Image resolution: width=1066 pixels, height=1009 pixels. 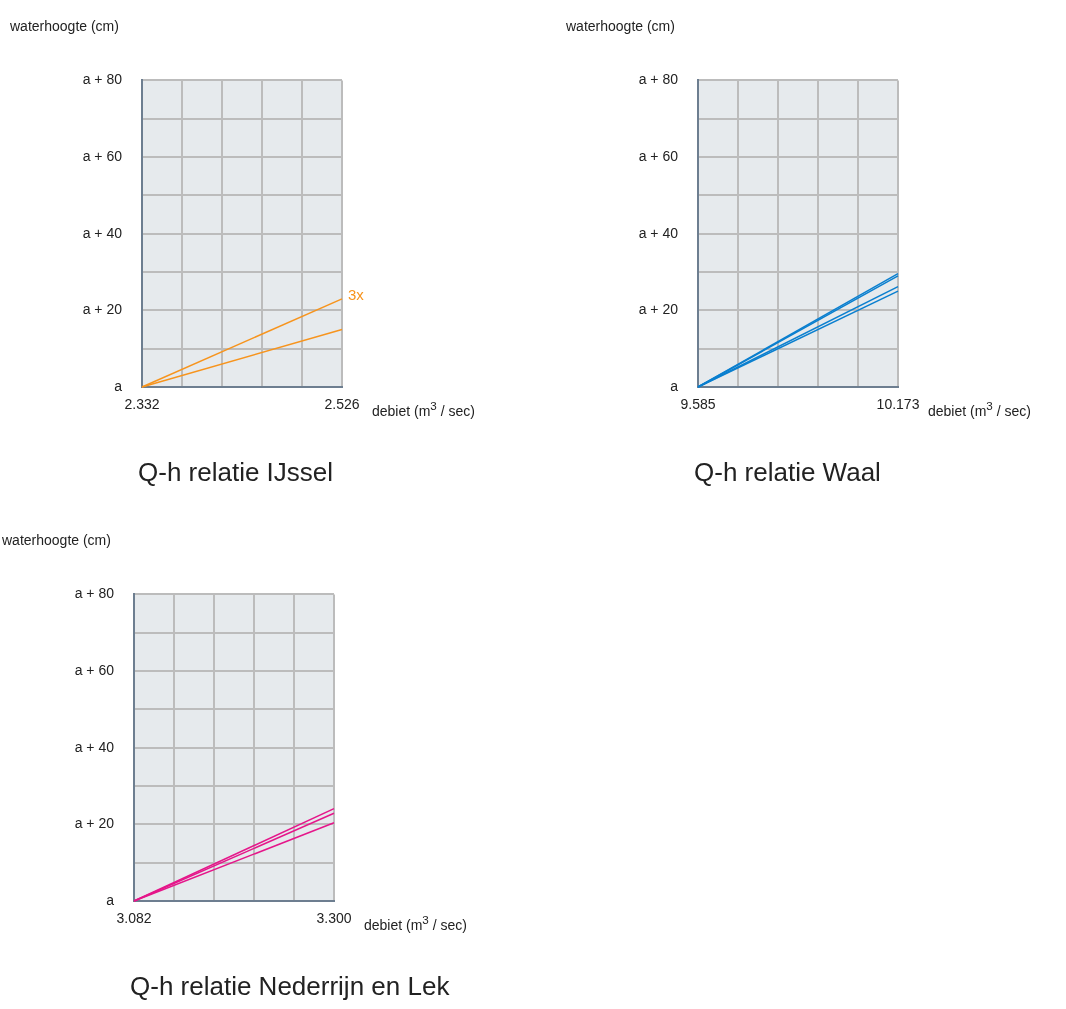 What do you see at coordinates (142, 404) in the screenshot?
I see `x-tick-label: 2.332` at bounding box center [142, 404].